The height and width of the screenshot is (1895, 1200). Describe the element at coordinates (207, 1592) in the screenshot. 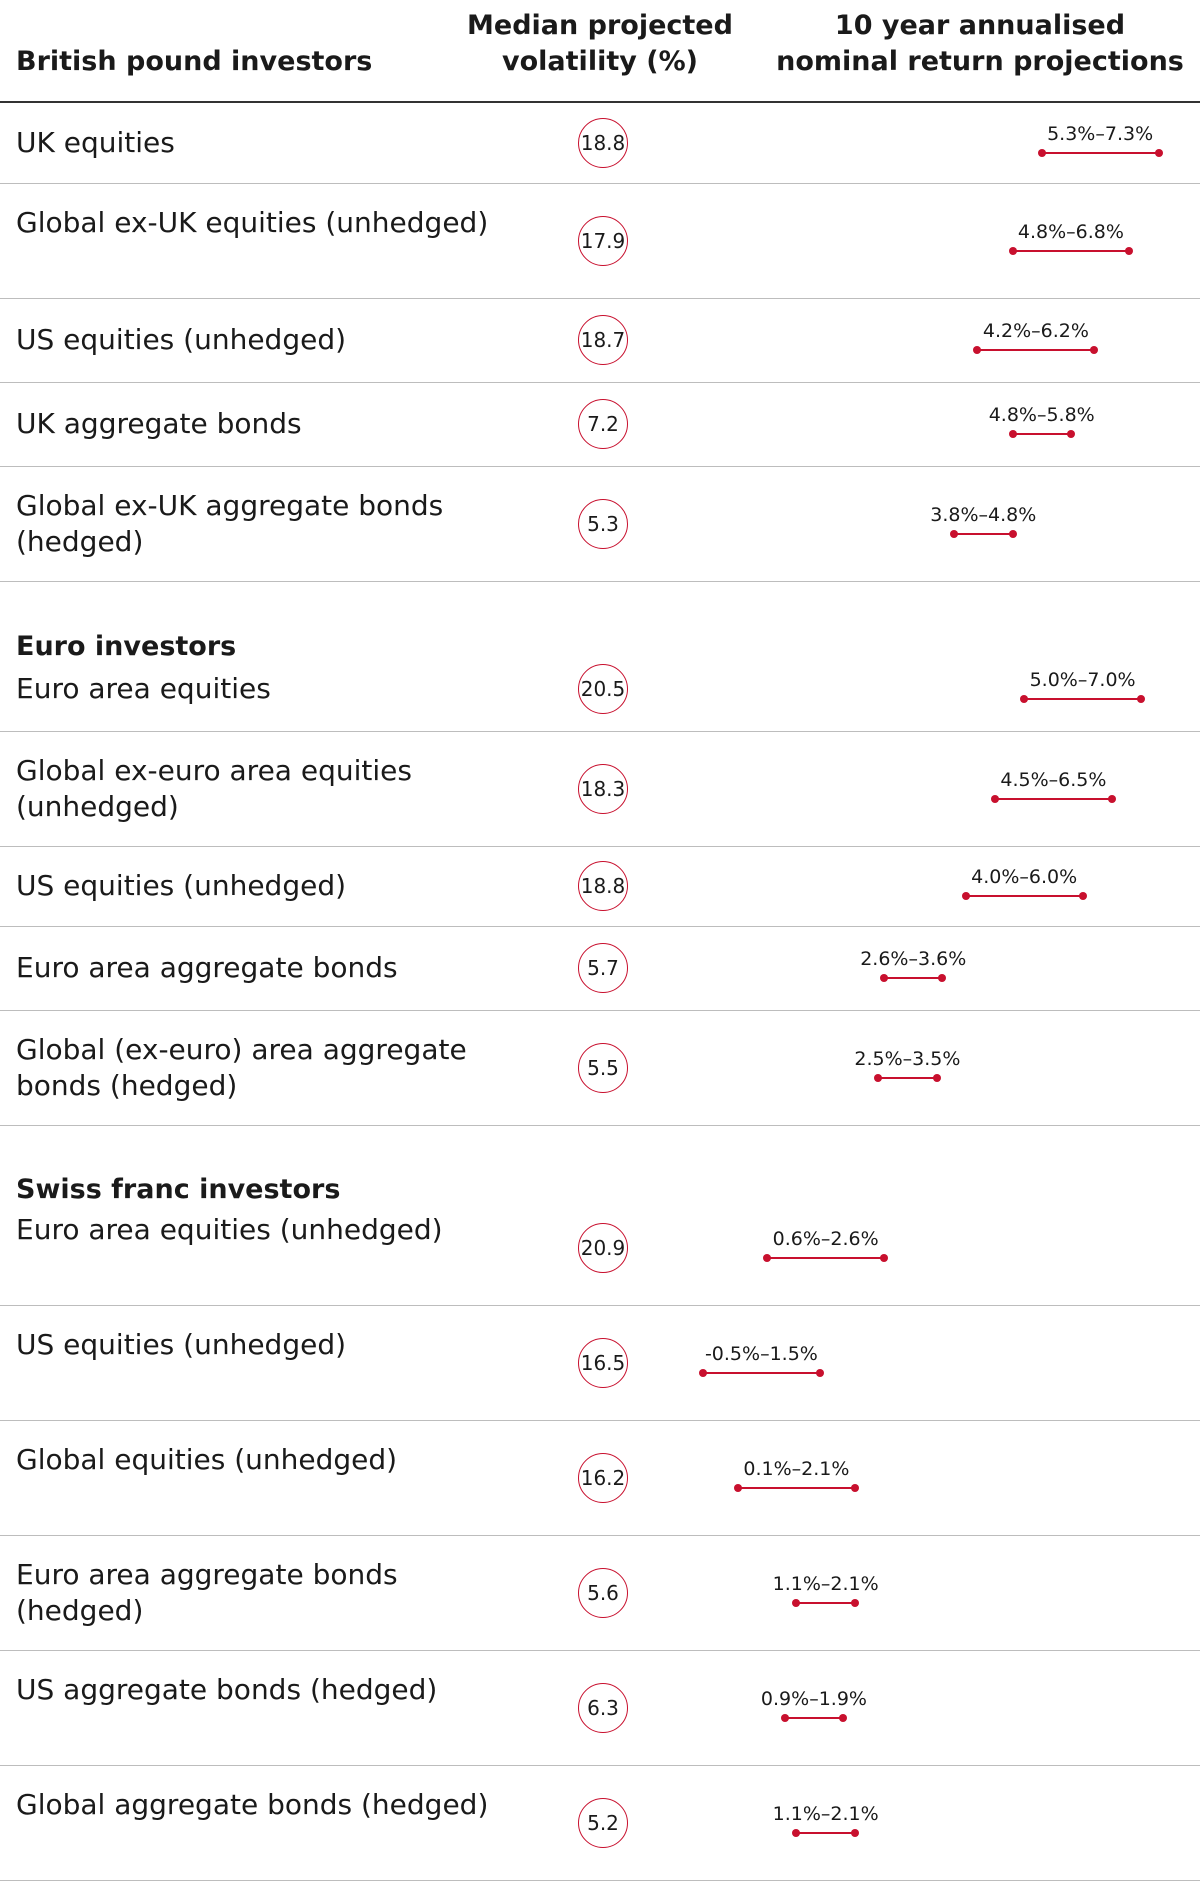

I see `row-label: Euro area aggregate bonds (hedged)` at that location.